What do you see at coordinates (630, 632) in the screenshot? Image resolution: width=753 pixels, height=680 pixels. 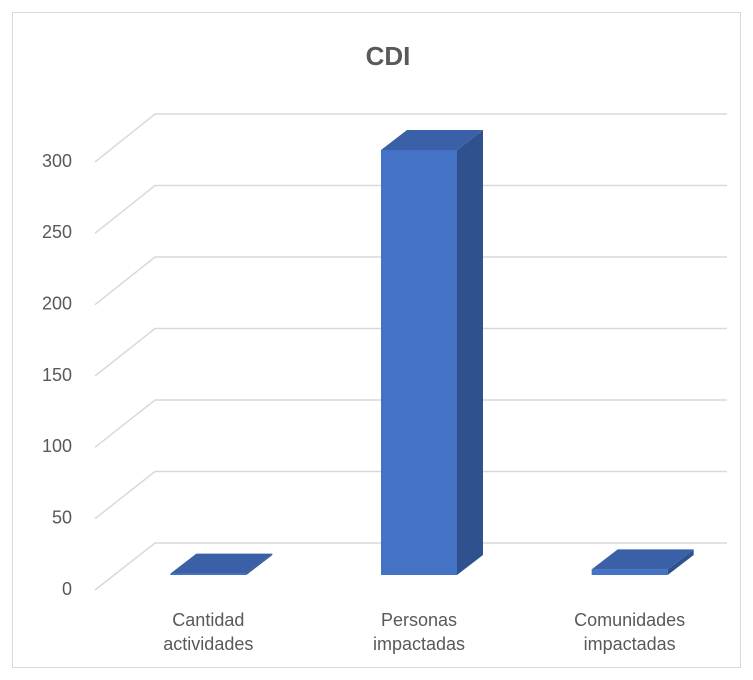 I see `x-tick-label: Comunidades impactadas` at bounding box center [630, 632].